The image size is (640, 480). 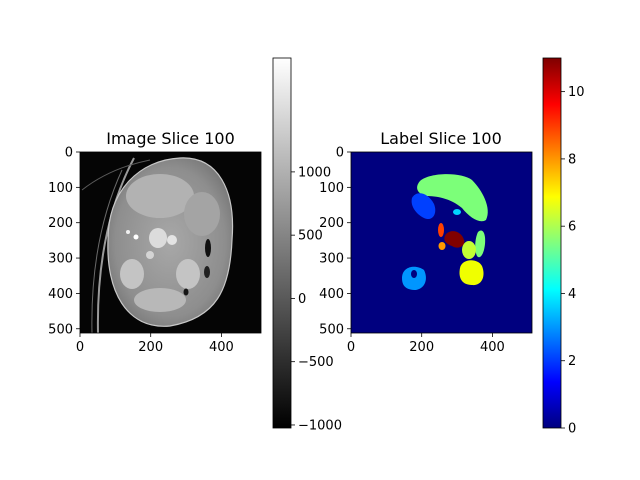 What do you see at coordinates (320, 425) in the screenshot?
I see `colorbar-tick-label: −1000` at bounding box center [320, 425].